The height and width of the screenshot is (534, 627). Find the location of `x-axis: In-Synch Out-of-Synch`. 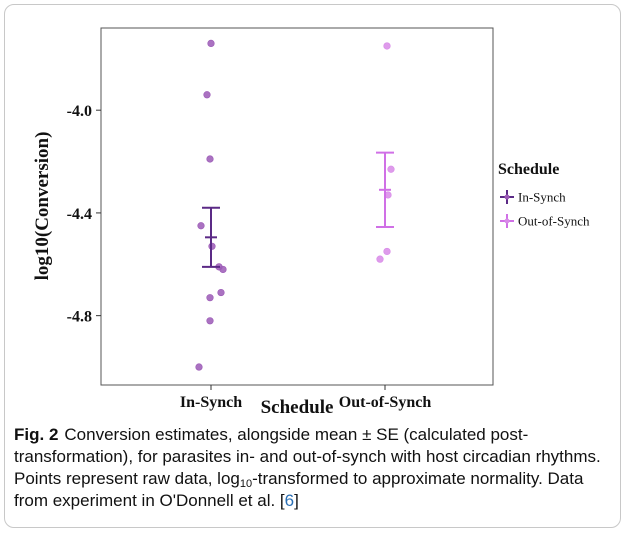

x-axis: In-Synch Out-of-Synch is located at coordinates (305, 398).